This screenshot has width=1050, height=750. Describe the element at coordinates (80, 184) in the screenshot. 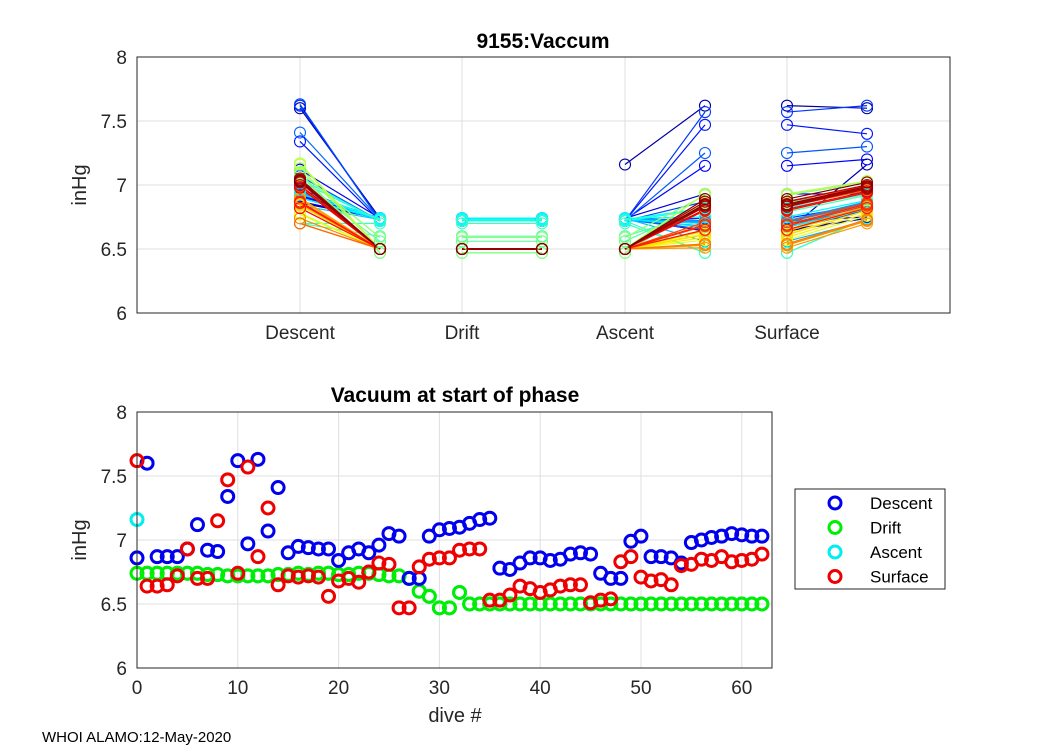

I see `phase-chart-ylabel: inHg` at that location.